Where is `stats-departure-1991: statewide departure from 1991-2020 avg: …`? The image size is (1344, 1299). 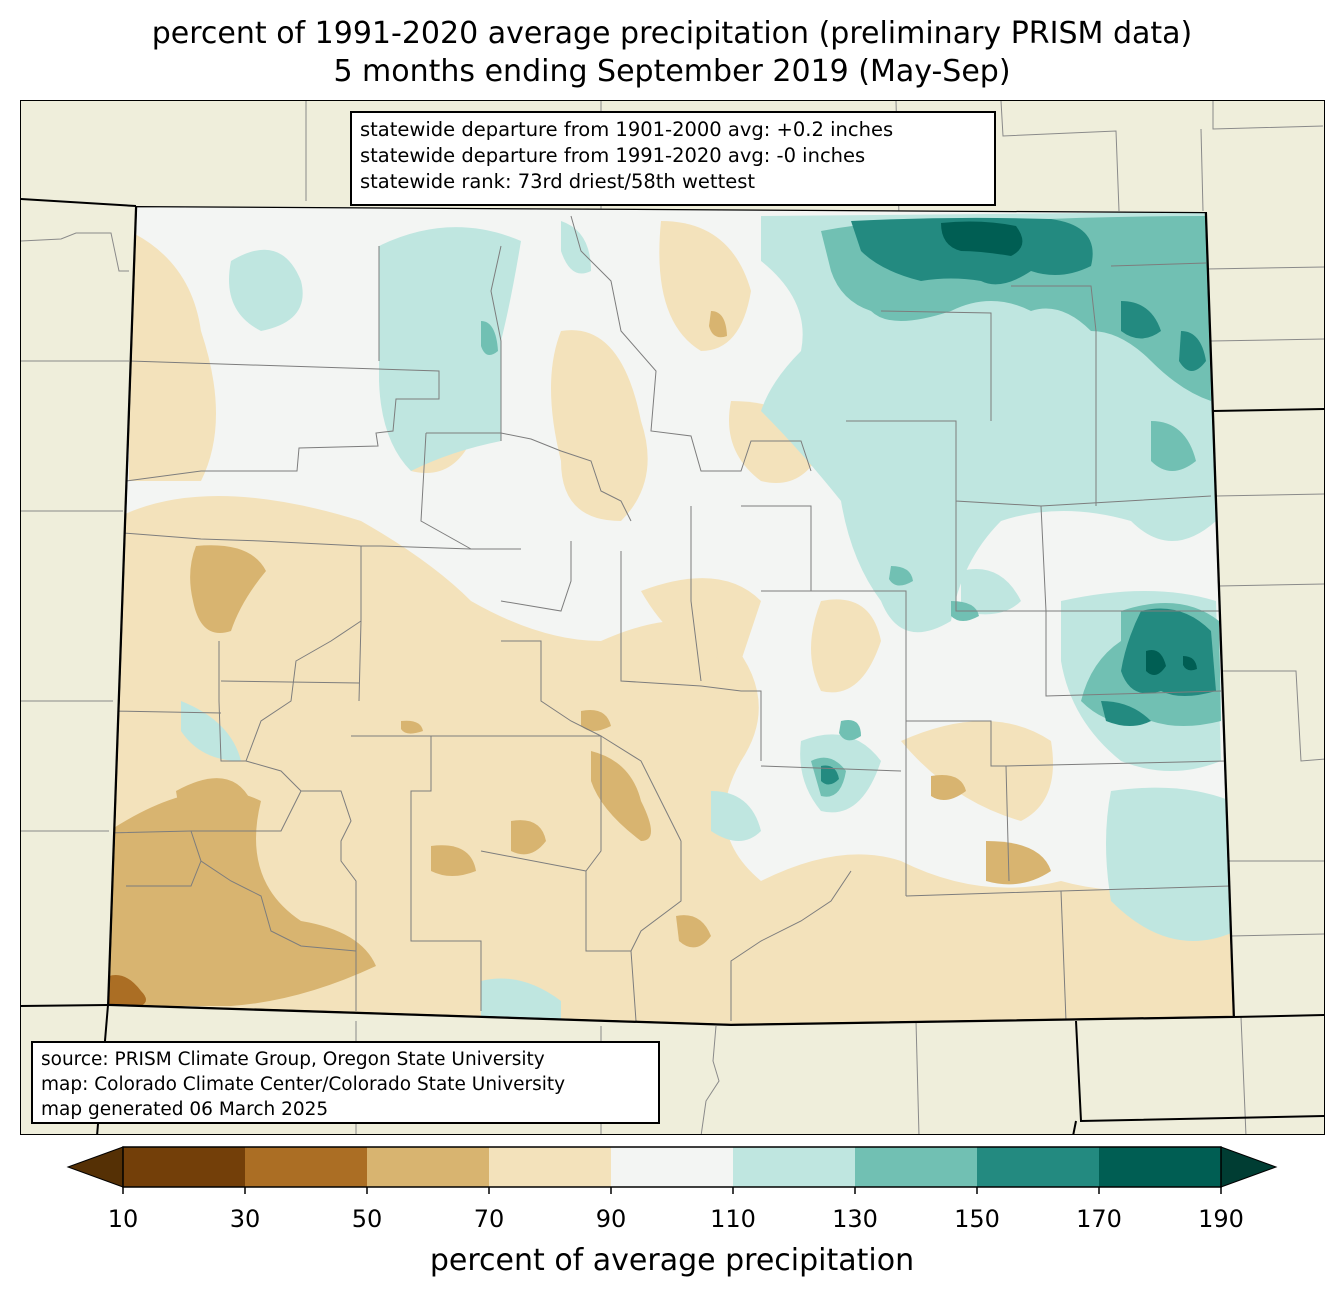 stats-departure-1991: statewide departure from 1991-2020 avg: … is located at coordinates (613, 155).